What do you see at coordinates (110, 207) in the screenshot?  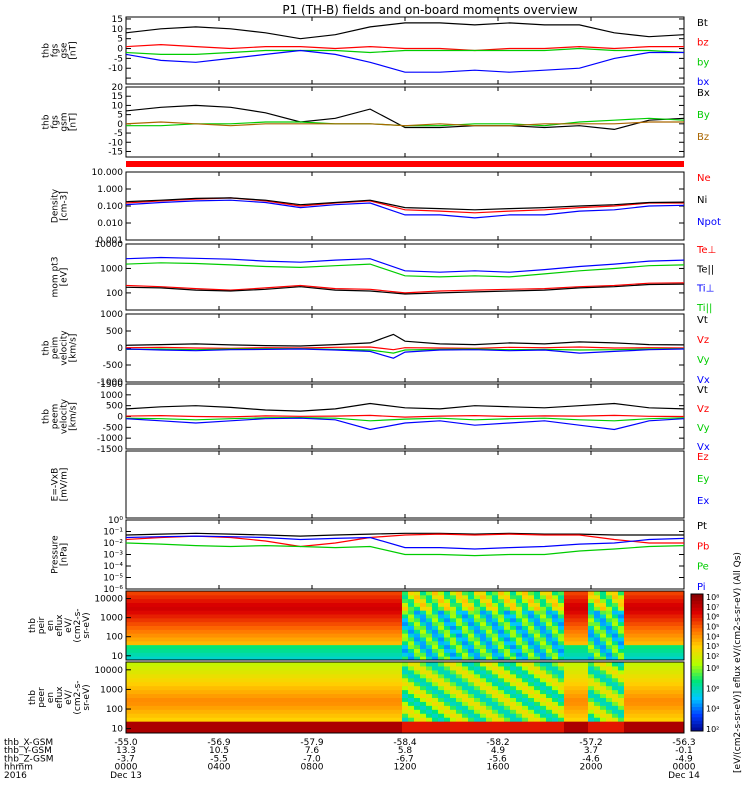 I see `ytick-label: 0.100` at bounding box center [110, 207].